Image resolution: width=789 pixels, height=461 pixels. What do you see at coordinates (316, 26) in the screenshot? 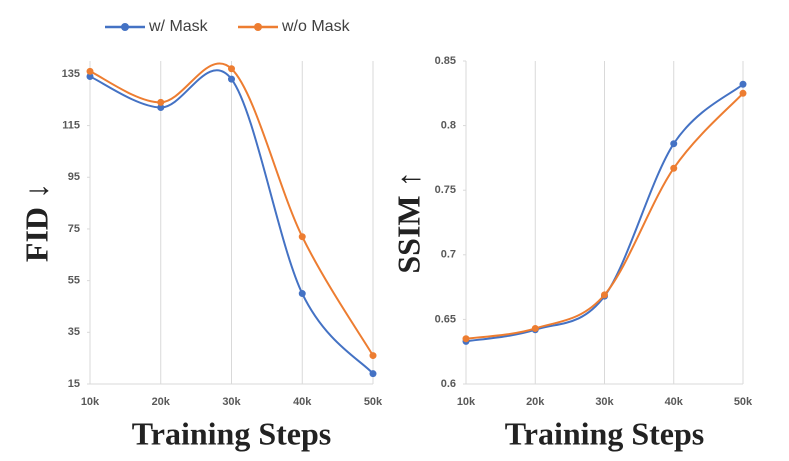
I see `legend-label: w/o Mask` at bounding box center [316, 26].